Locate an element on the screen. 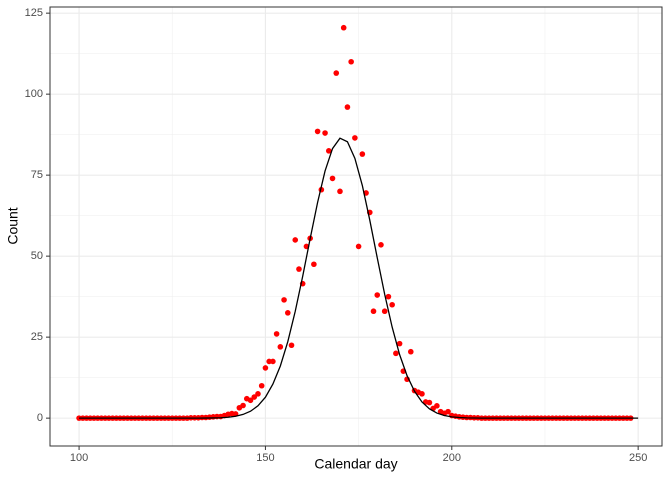  y-tick-label: 0 is located at coordinates (40, 418).